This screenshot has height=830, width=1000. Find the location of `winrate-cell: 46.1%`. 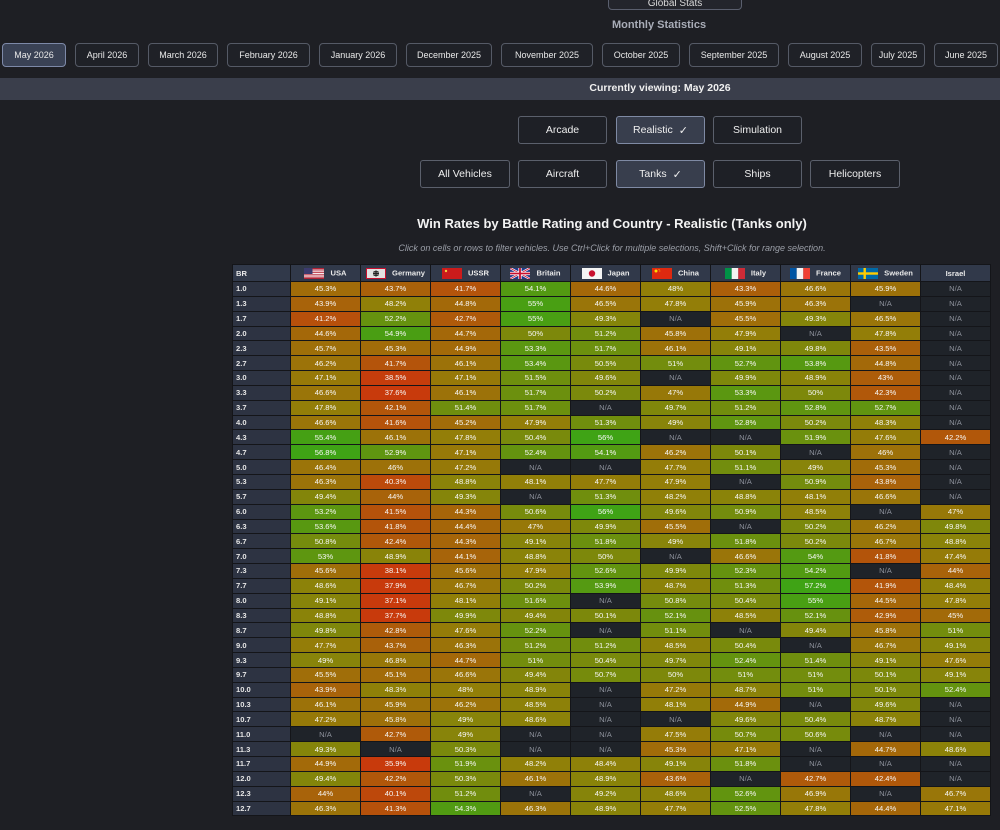

winrate-cell: 46.1% is located at coordinates (465, 363).